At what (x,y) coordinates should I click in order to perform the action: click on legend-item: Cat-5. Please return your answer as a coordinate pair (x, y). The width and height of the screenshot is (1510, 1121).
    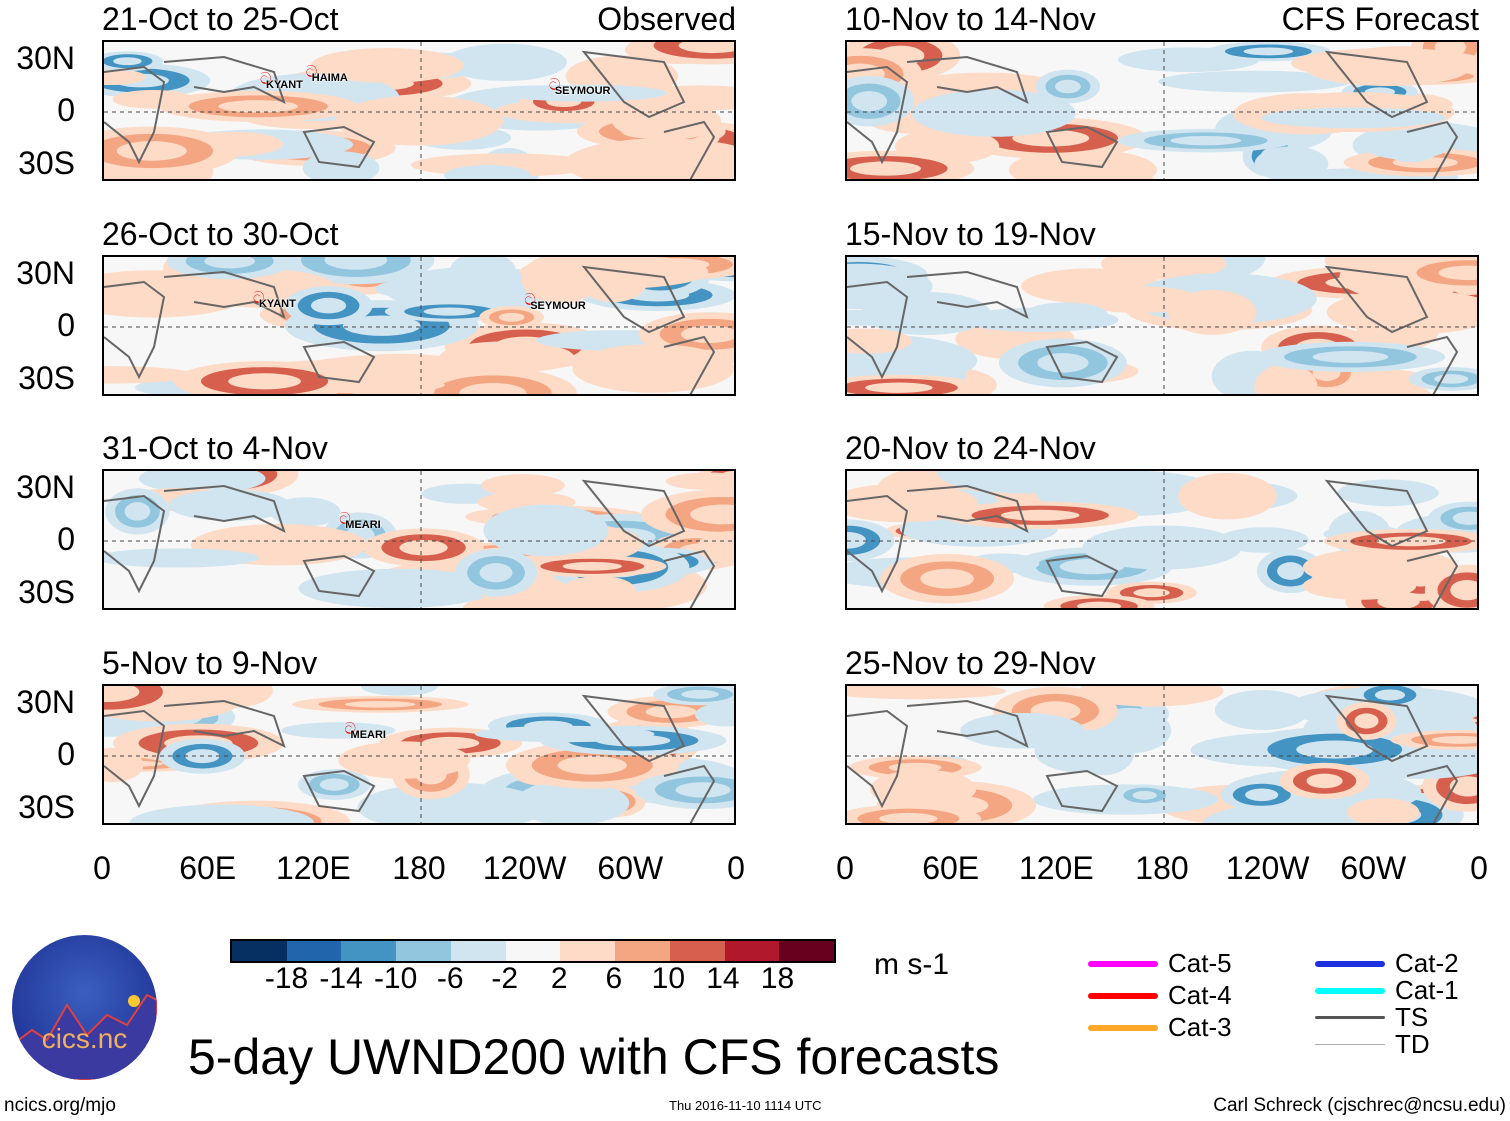
    Looking at the image, I should click on (1160, 963).